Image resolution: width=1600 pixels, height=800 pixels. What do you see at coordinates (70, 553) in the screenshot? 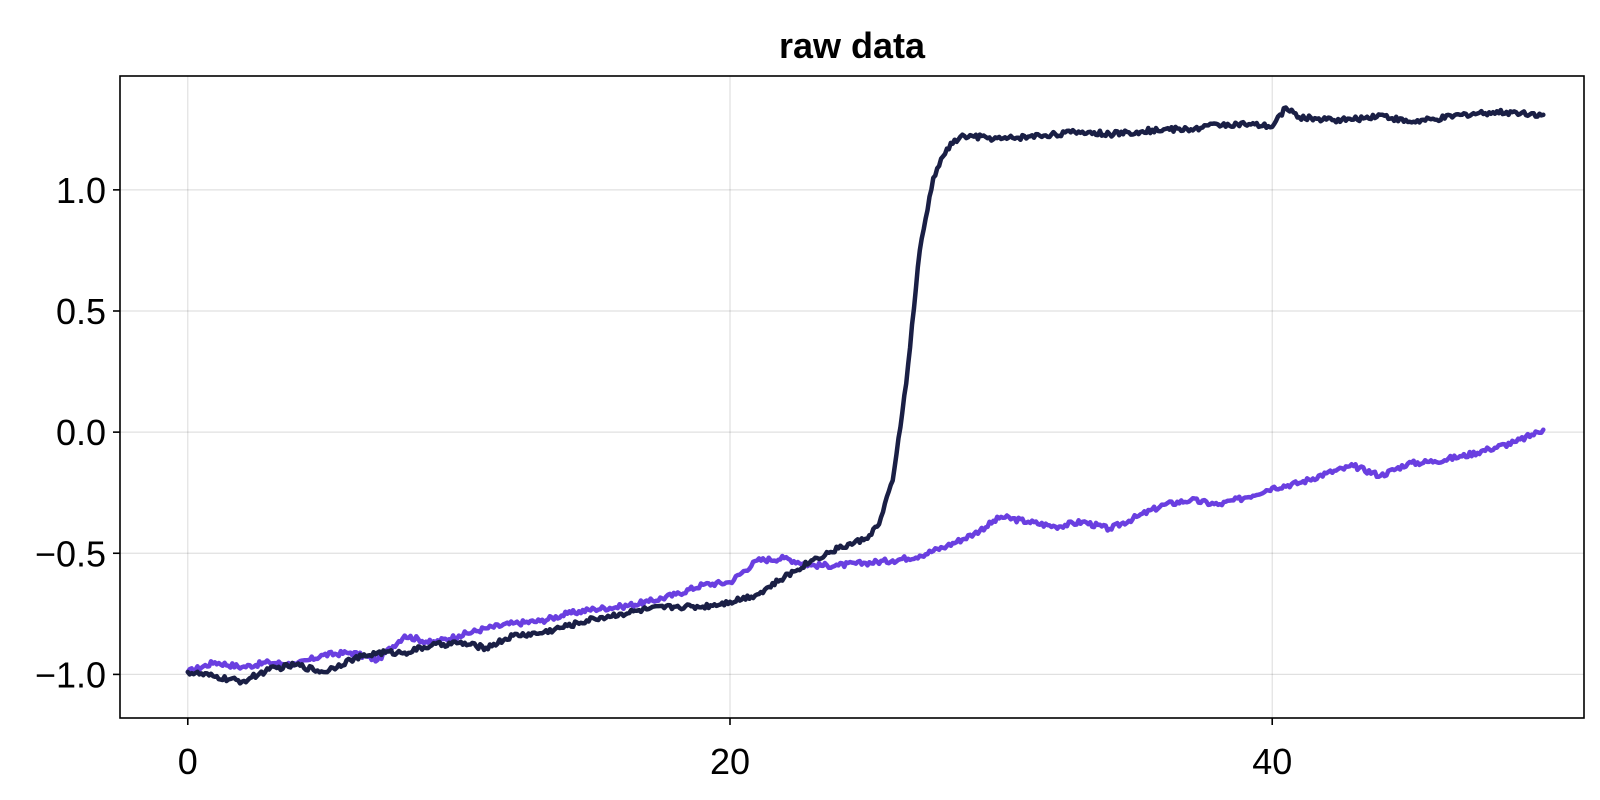
I see `y-tick-label: −0.5` at bounding box center [70, 553].